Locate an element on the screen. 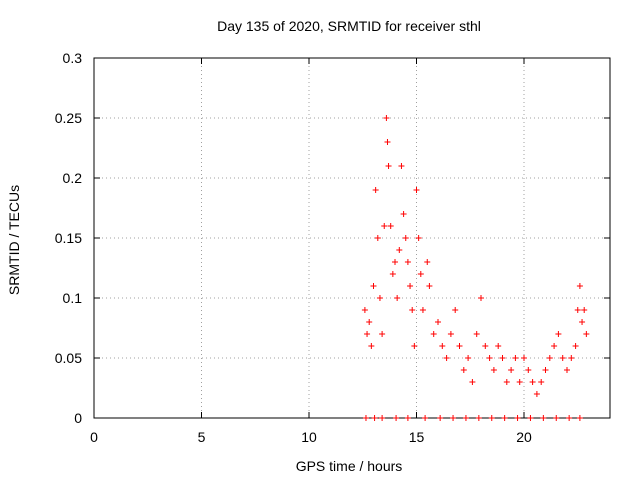  x-tick-labels: 0 5 10 15 20 is located at coordinates (311, 437).